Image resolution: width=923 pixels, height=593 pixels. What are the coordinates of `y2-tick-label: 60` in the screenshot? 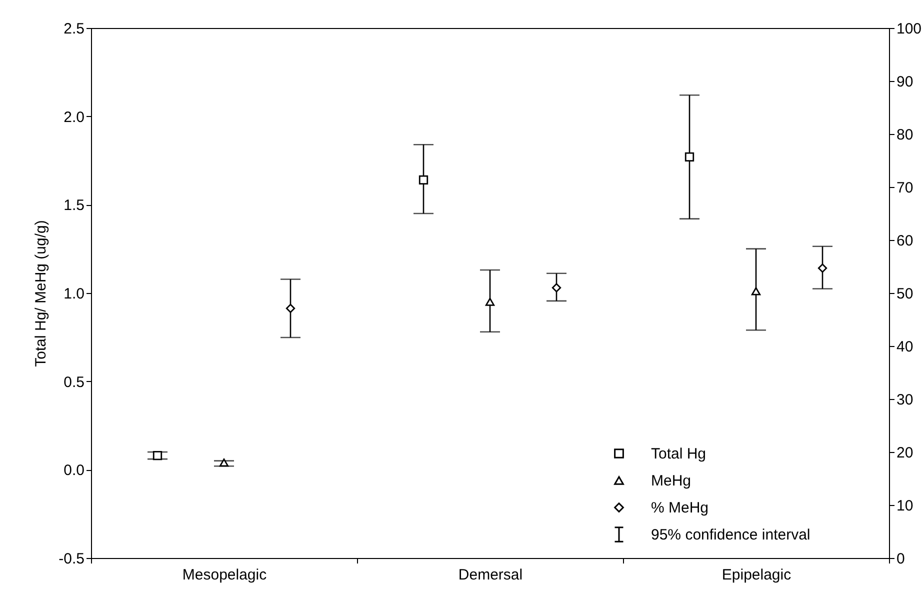 It's located at (905, 241).